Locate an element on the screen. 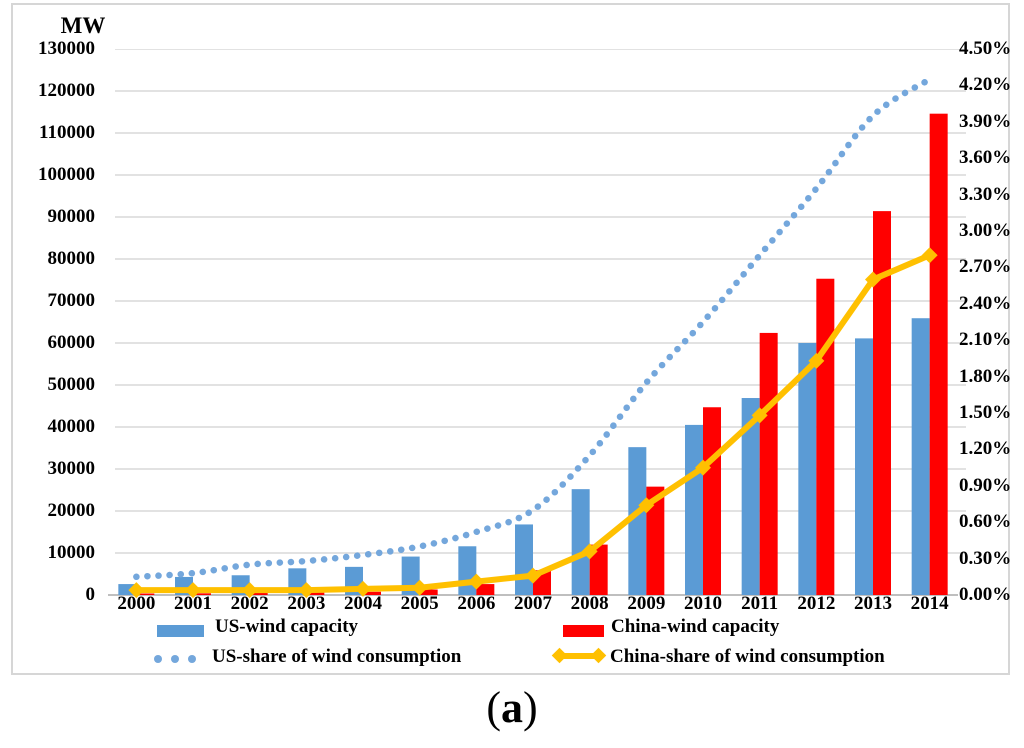 The image size is (1024, 748). bar-china-wind-capacity-2009 is located at coordinates (655, 540).